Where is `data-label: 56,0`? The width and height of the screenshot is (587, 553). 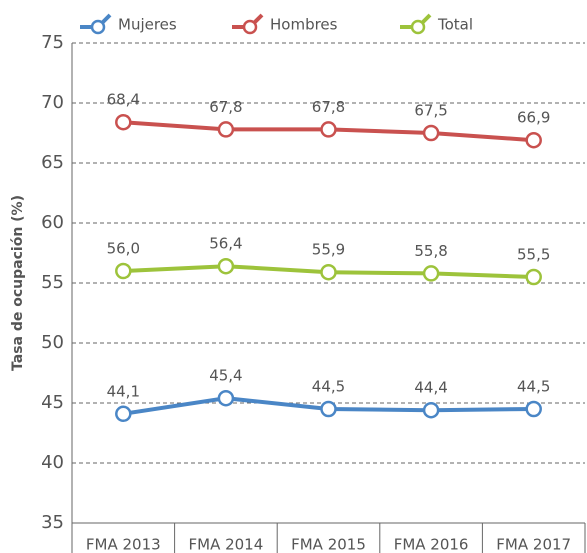 data-label: 56,0 is located at coordinates (123, 249).